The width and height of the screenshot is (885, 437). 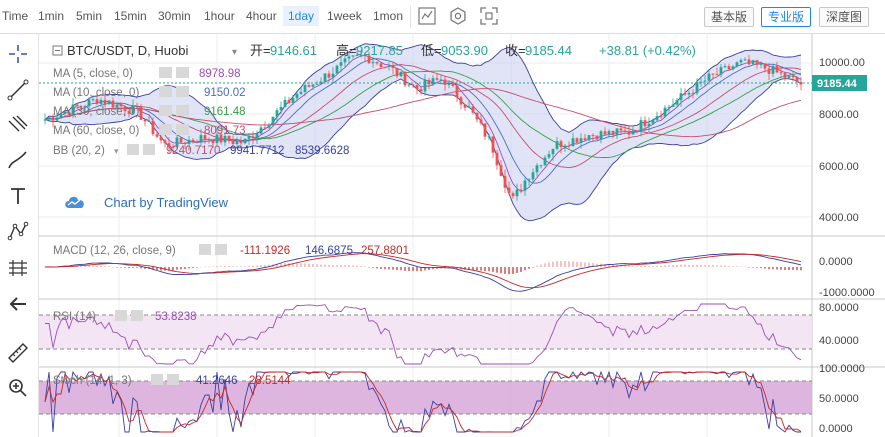 I want to click on pro-version-button: 专业版, so click(x=786, y=17).